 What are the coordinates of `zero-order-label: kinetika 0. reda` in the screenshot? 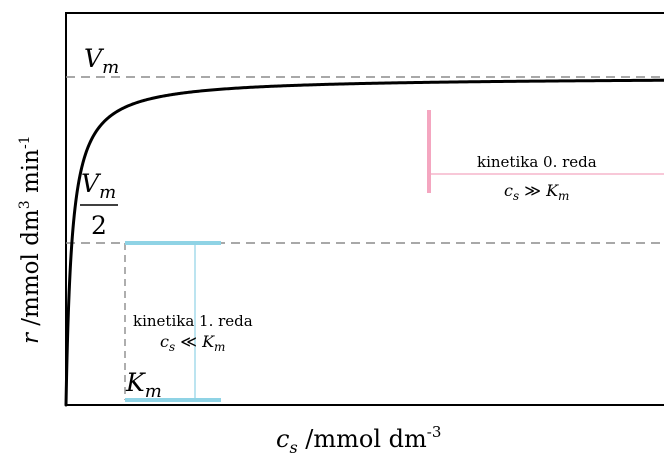 It's located at (537, 162).